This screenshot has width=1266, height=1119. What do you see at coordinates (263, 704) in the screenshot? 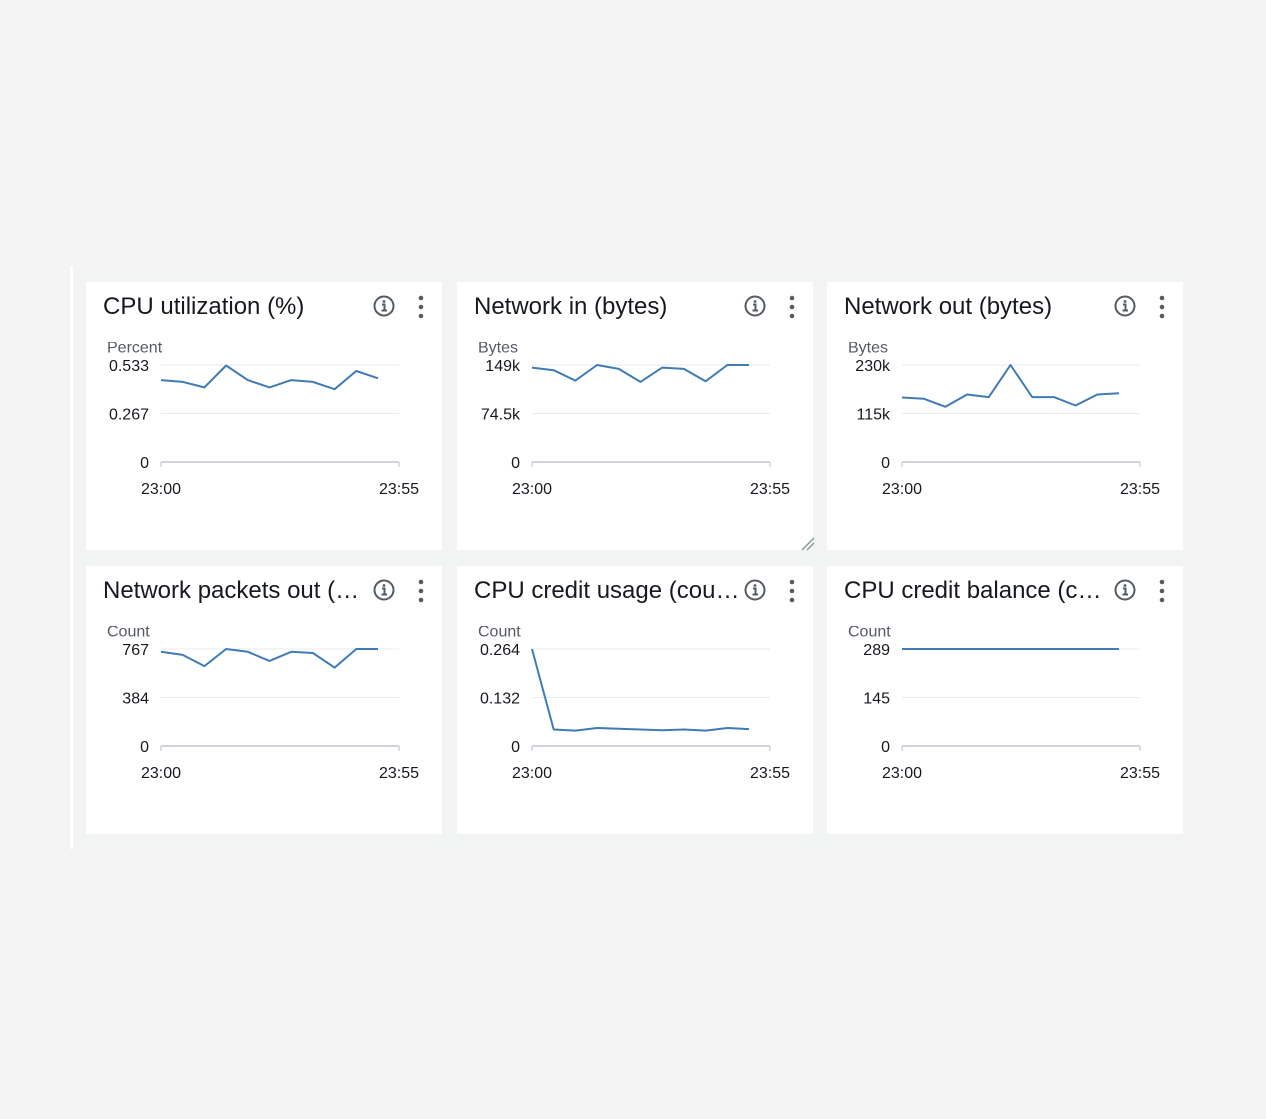
I see `line-chart: Count 767 384 0 23:00 23:55` at bounding box center [263, 704].